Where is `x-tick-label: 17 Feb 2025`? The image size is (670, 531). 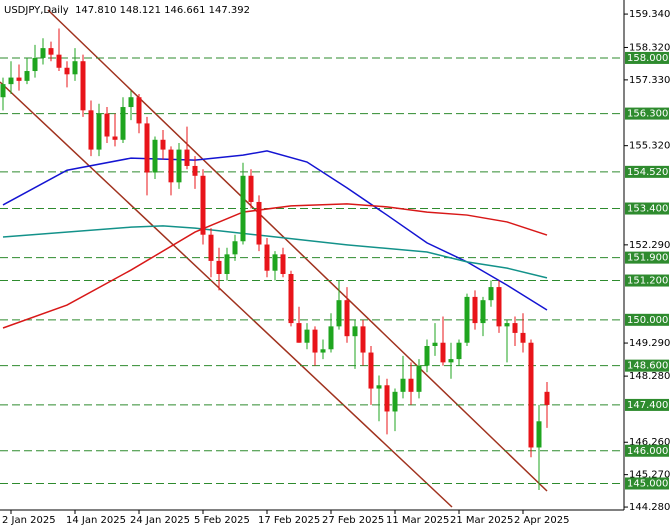 x-tick-label: 17 Feb 2025 is located at coordinates (289, 520).